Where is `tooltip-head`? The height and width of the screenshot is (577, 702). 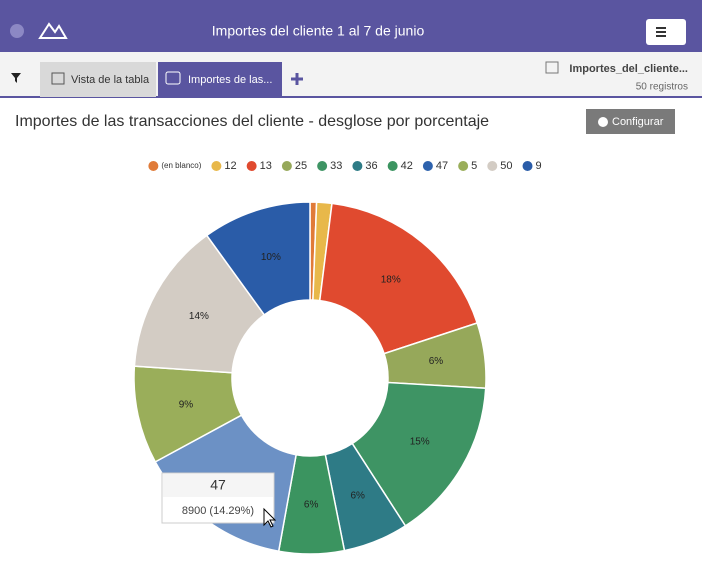
tooltip-head is located at coordinates (218, 485).